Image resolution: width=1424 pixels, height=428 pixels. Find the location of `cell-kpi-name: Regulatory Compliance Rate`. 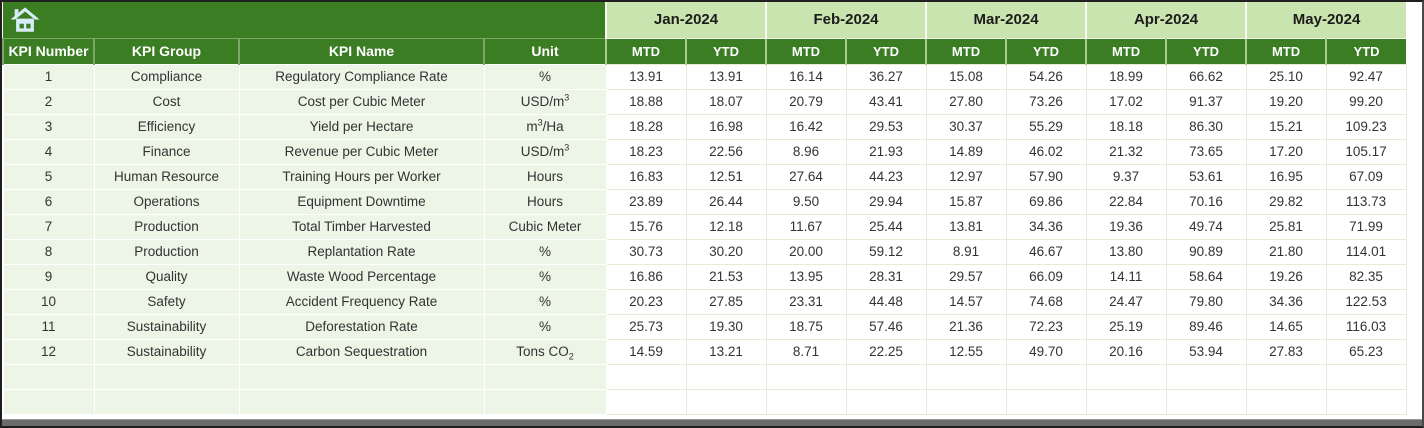

cell-kpi-name: Regulatory Compliance Rate is located at coordinates (361, 76).